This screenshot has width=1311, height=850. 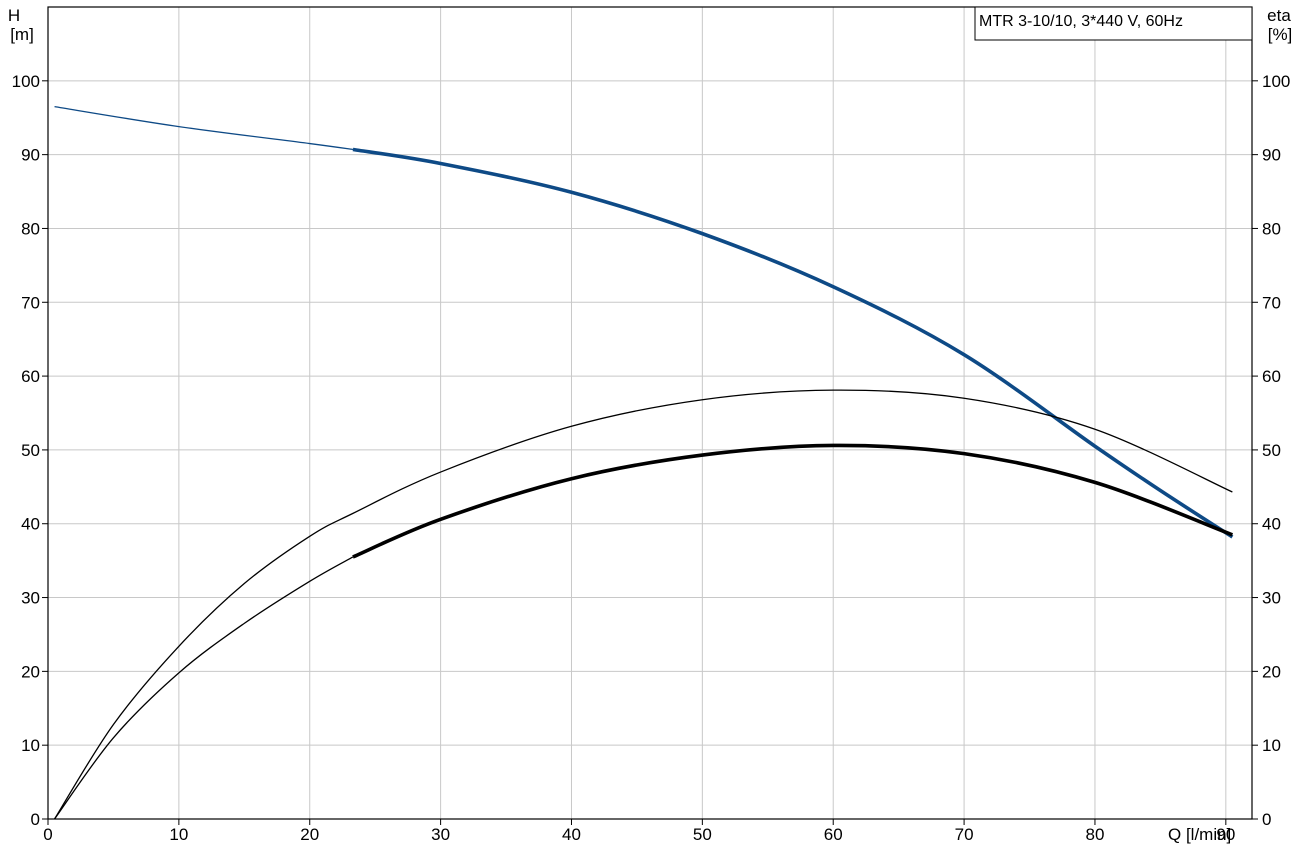 I want to click on y-axis-label-symbol: H, so click(x=14, y=15).